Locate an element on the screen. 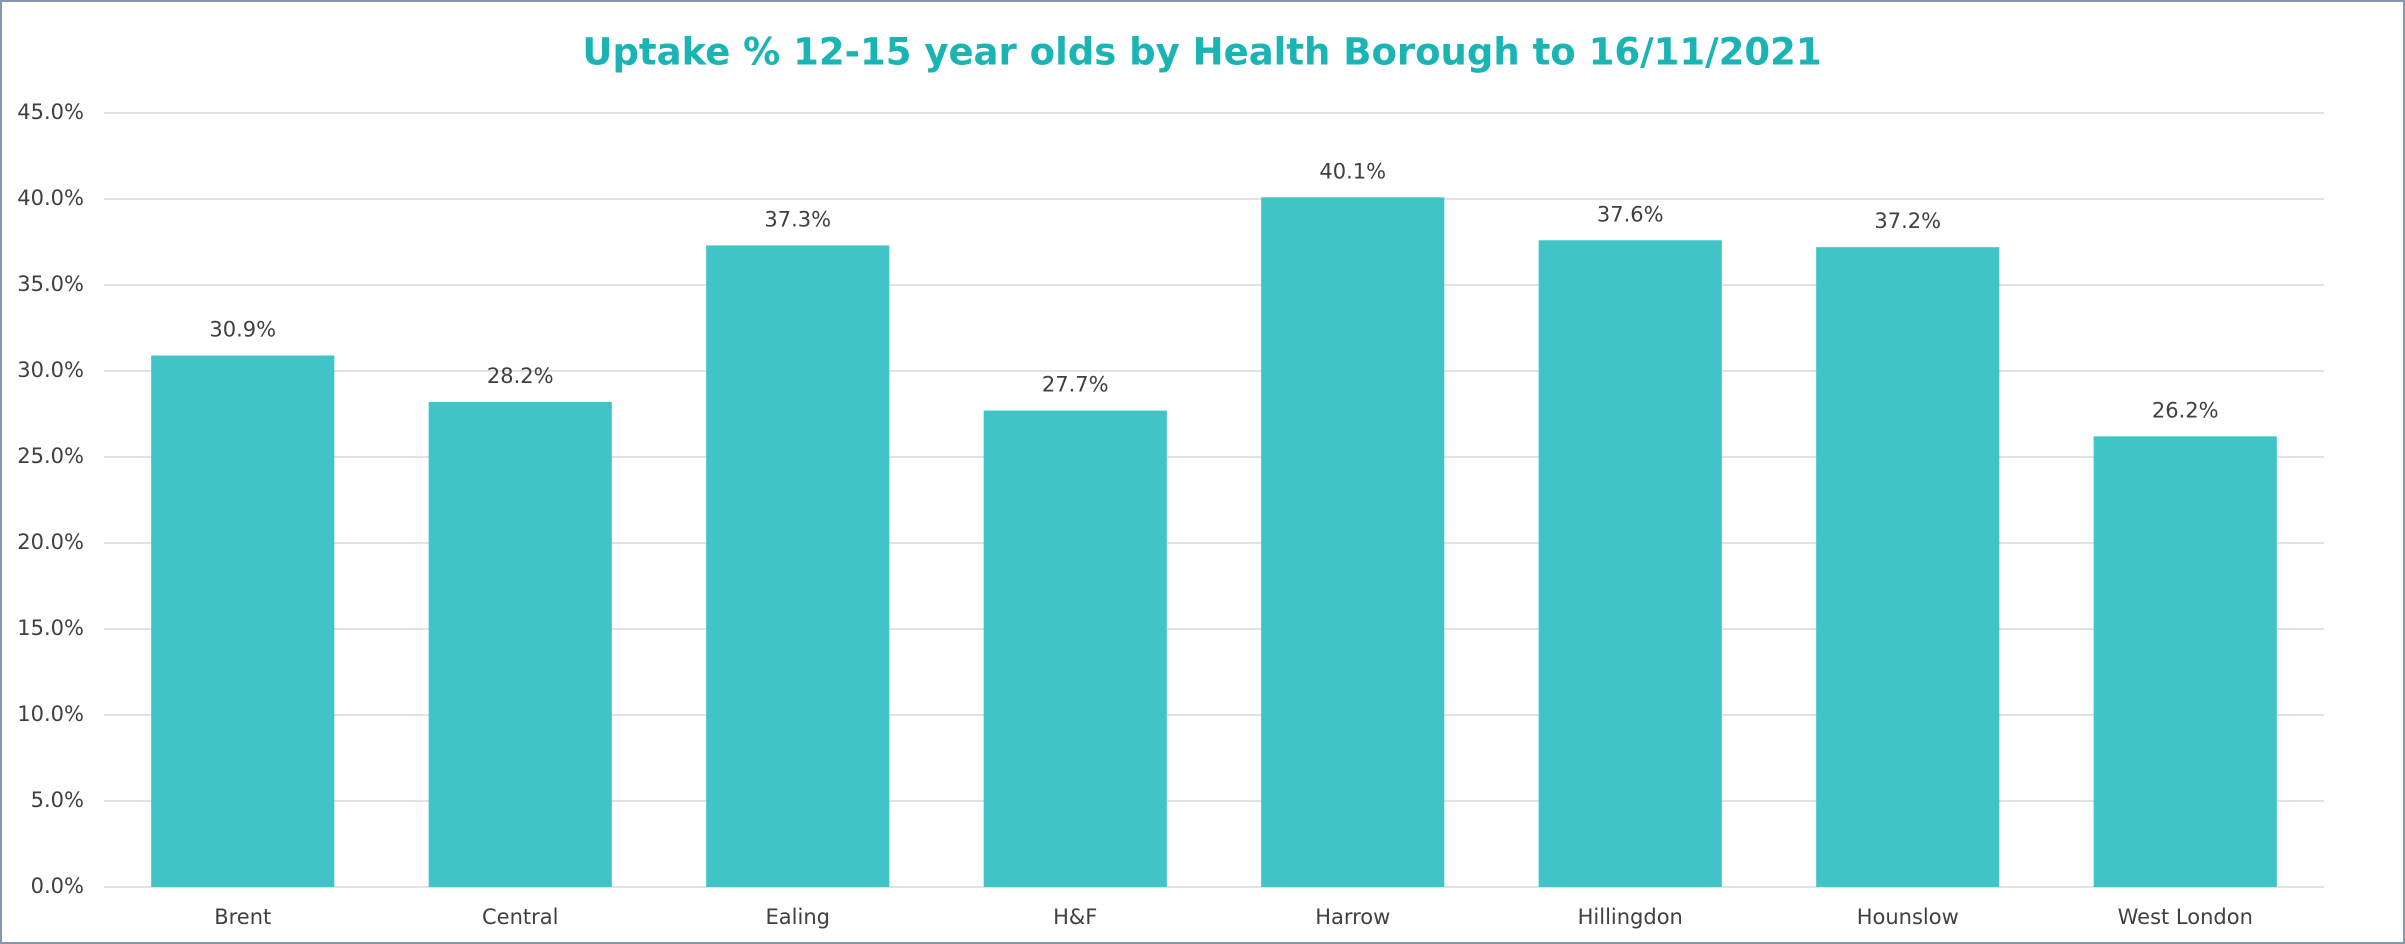 This screenshot has height=944, width=2405. y-tick-label: 5.0% is located at coordinates (57, 800).